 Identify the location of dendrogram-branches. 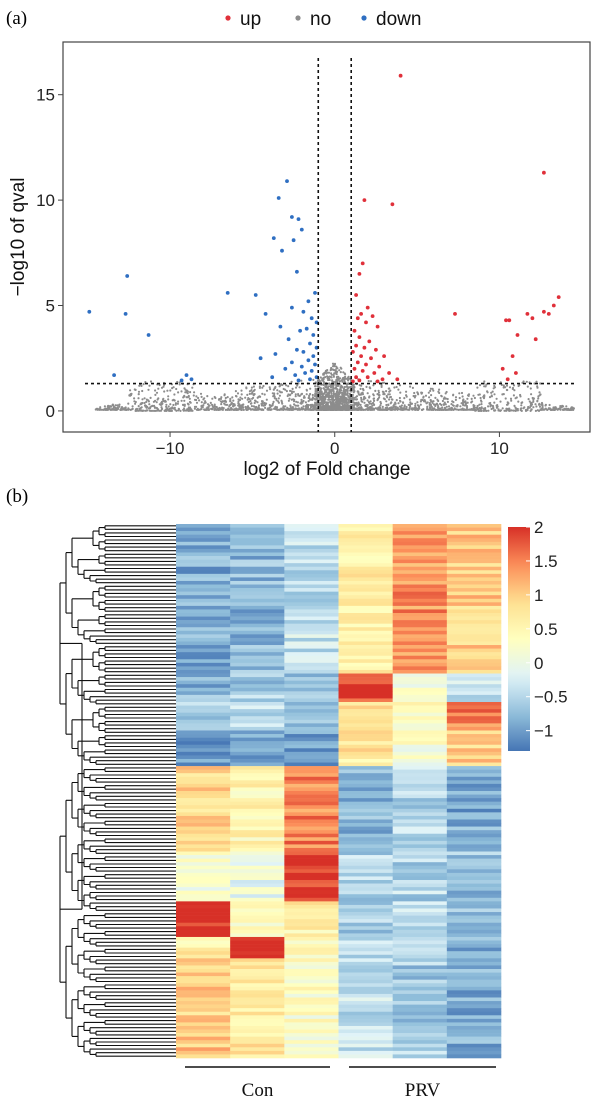
(117, 791).